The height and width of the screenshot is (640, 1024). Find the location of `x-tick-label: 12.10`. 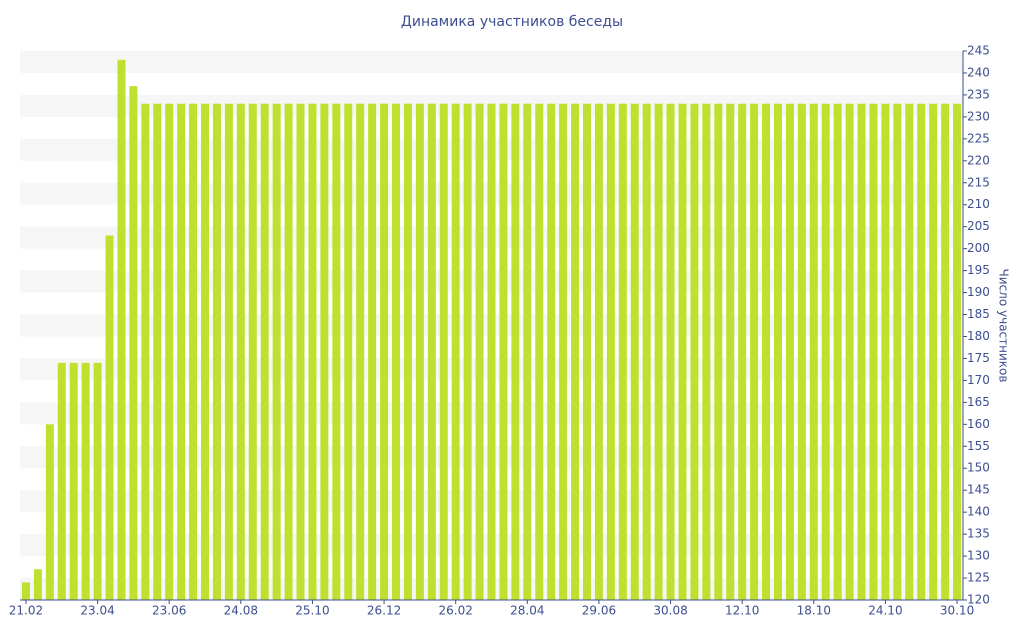

x-tick-label: 12.10 is located at coordinates (742, 611).